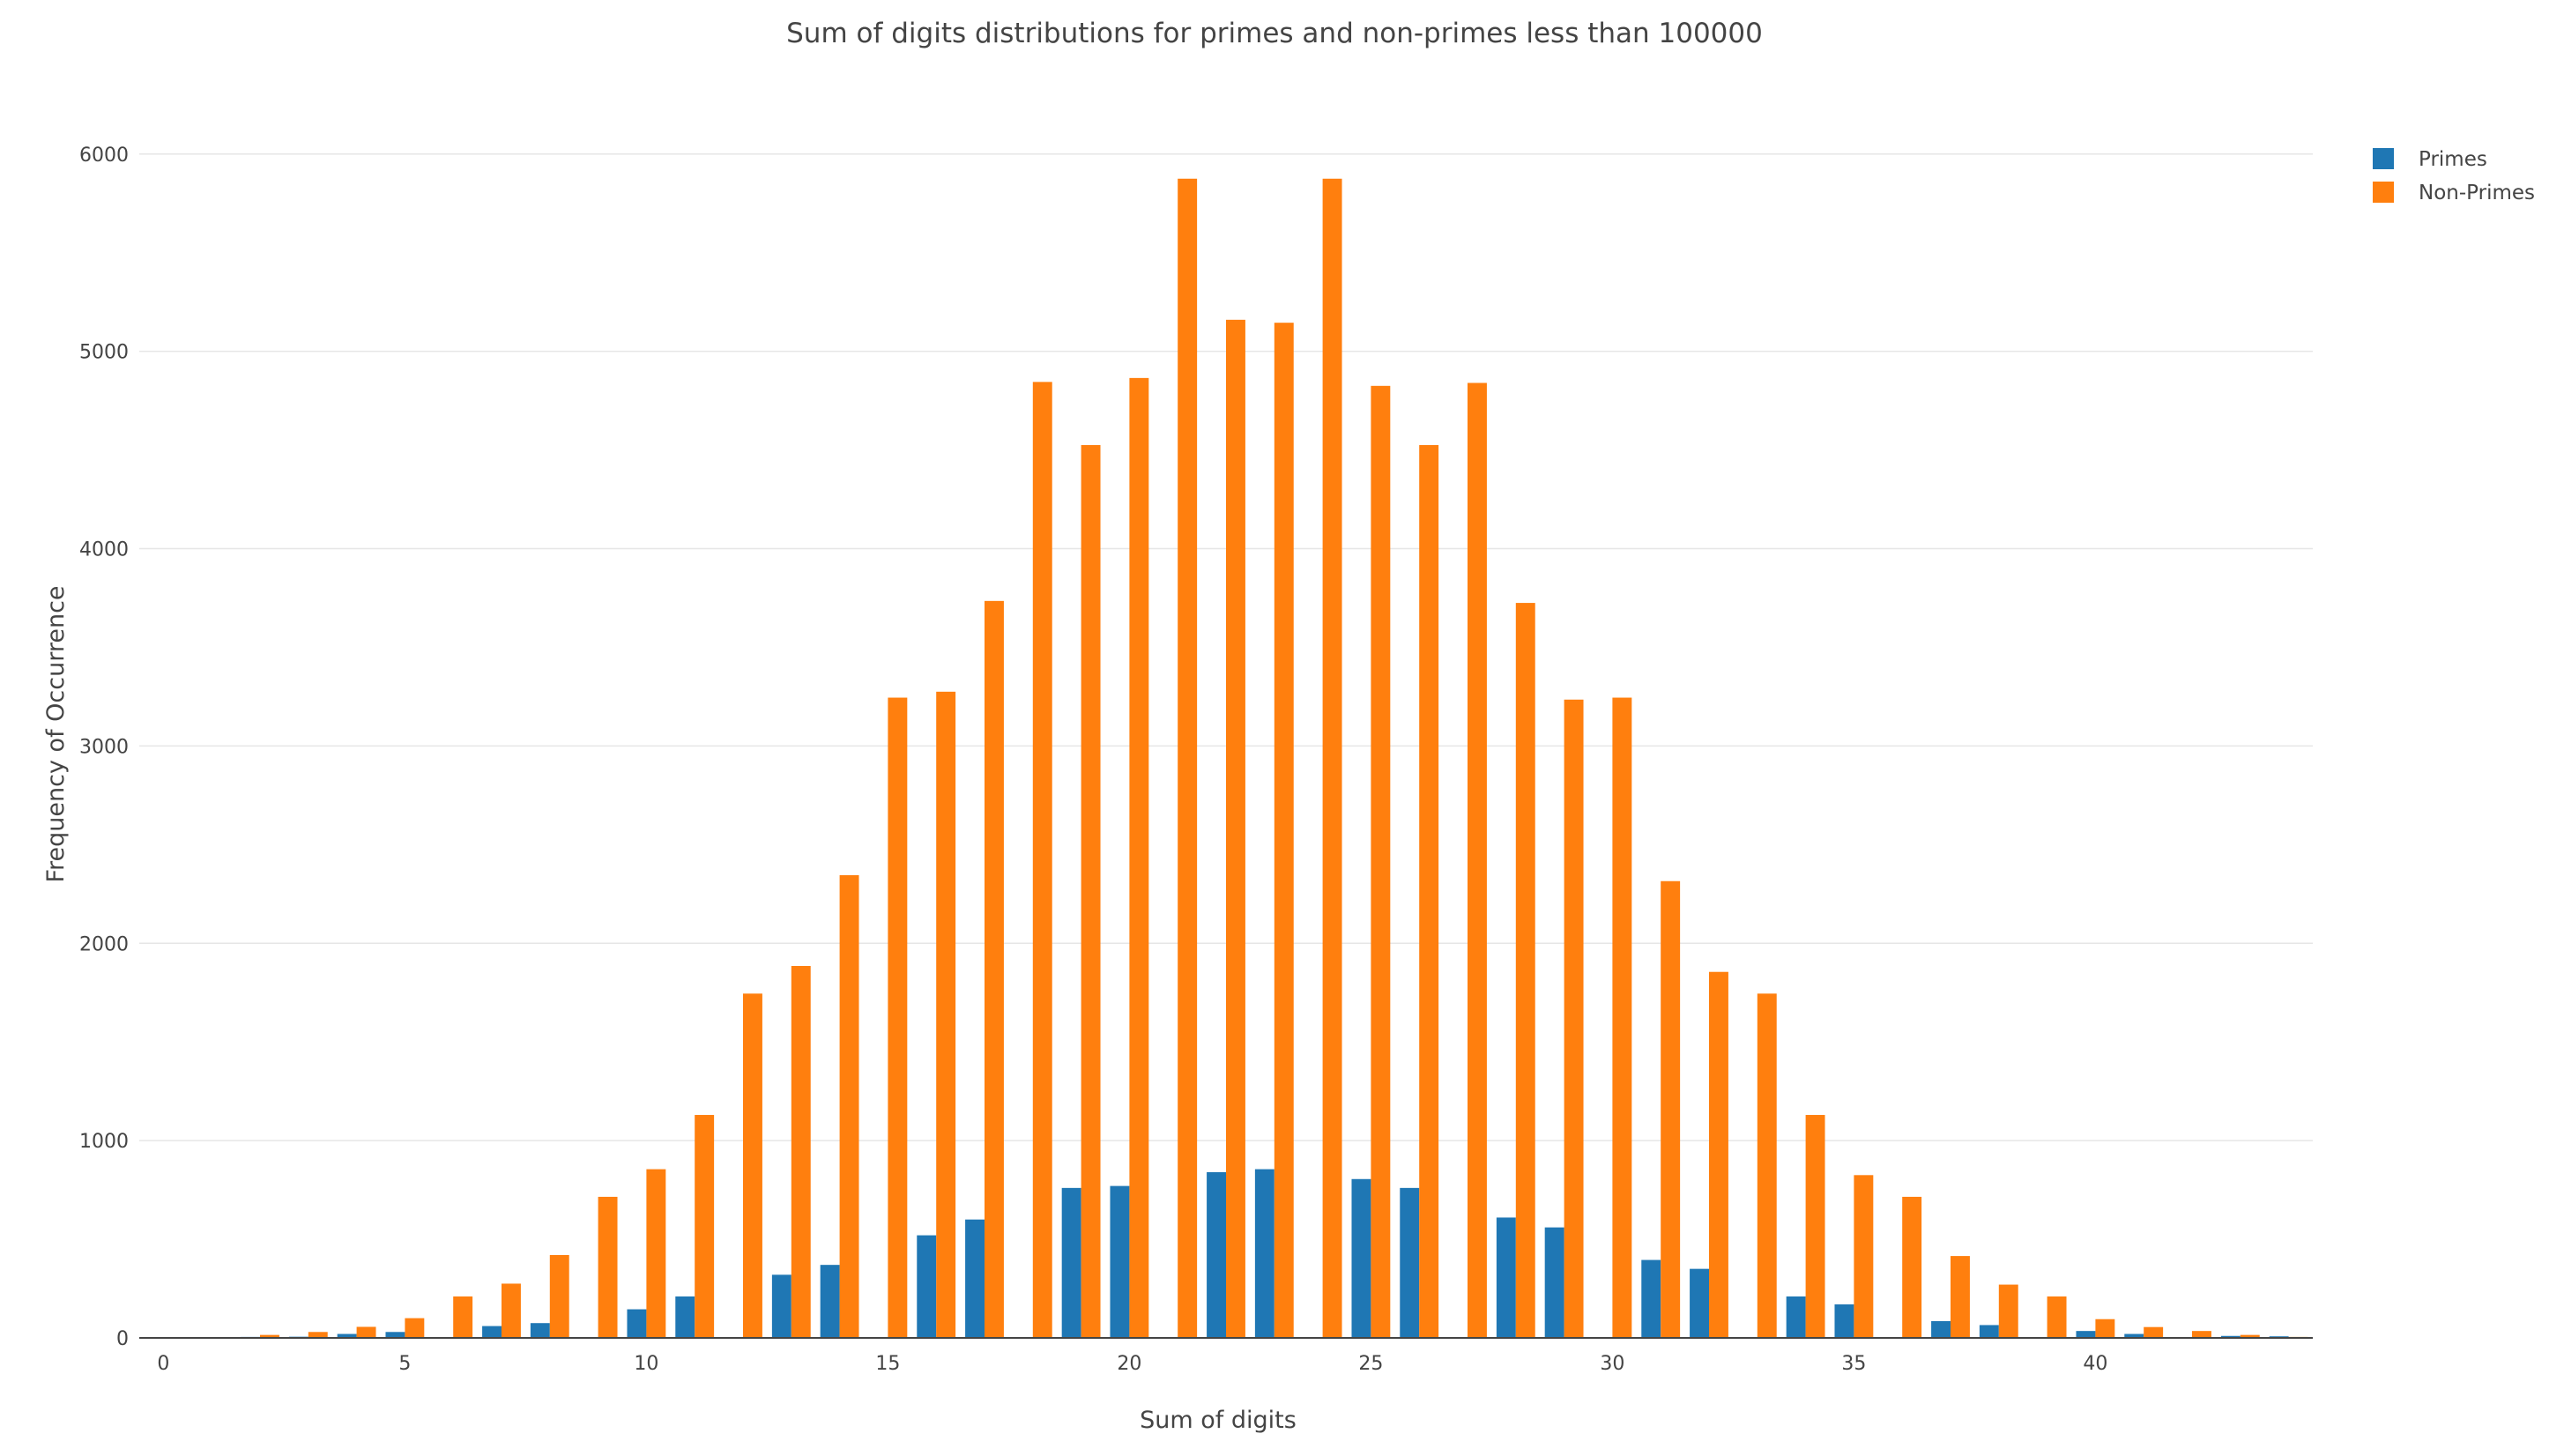 This screenshot has height=1456, width=2549. I want to click on x-axis-title: Sum of digits, so click(1218, 1420).